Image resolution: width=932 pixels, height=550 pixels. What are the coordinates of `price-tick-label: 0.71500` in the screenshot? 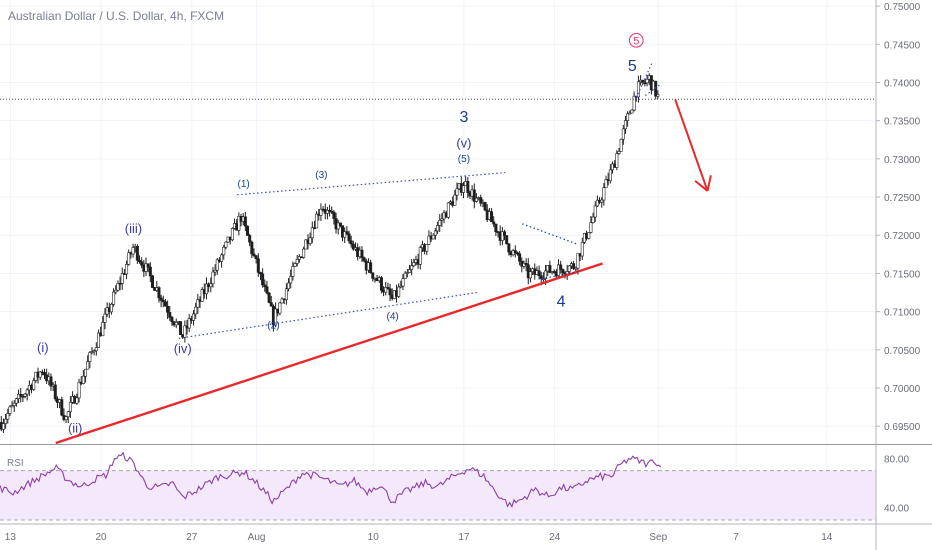 It's located at (902, 274).